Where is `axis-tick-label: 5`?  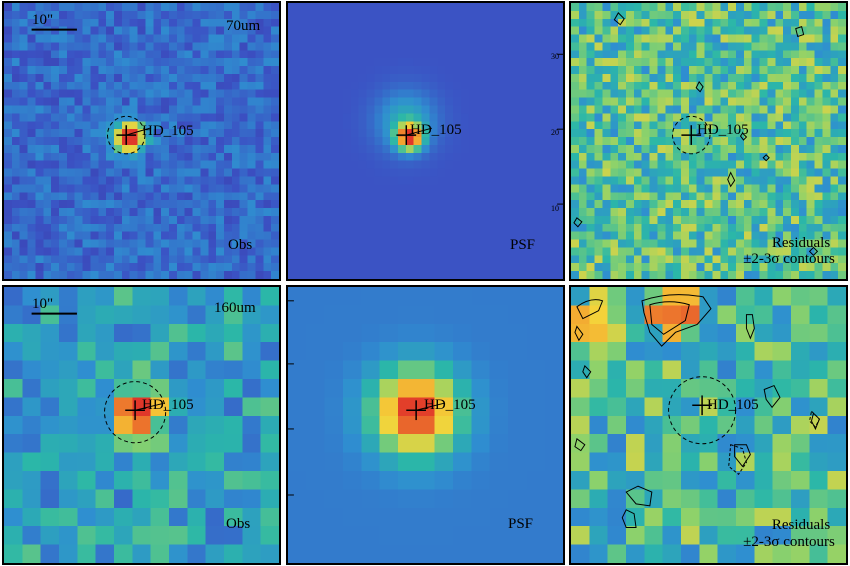
axis-tick-label: 5 is located at coordinates (287, 499).